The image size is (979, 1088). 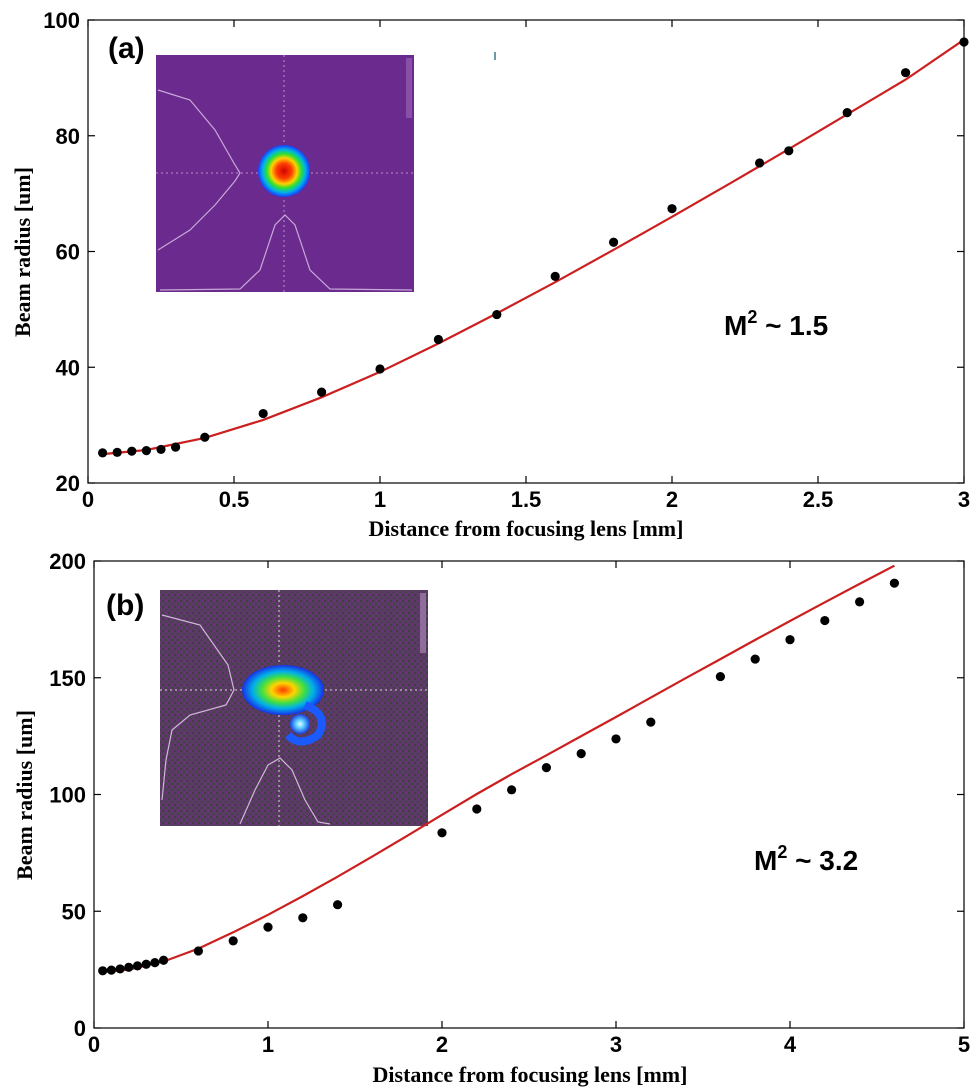 I want to click on x-tick-label: 0.5, so click(x=234, y=499).